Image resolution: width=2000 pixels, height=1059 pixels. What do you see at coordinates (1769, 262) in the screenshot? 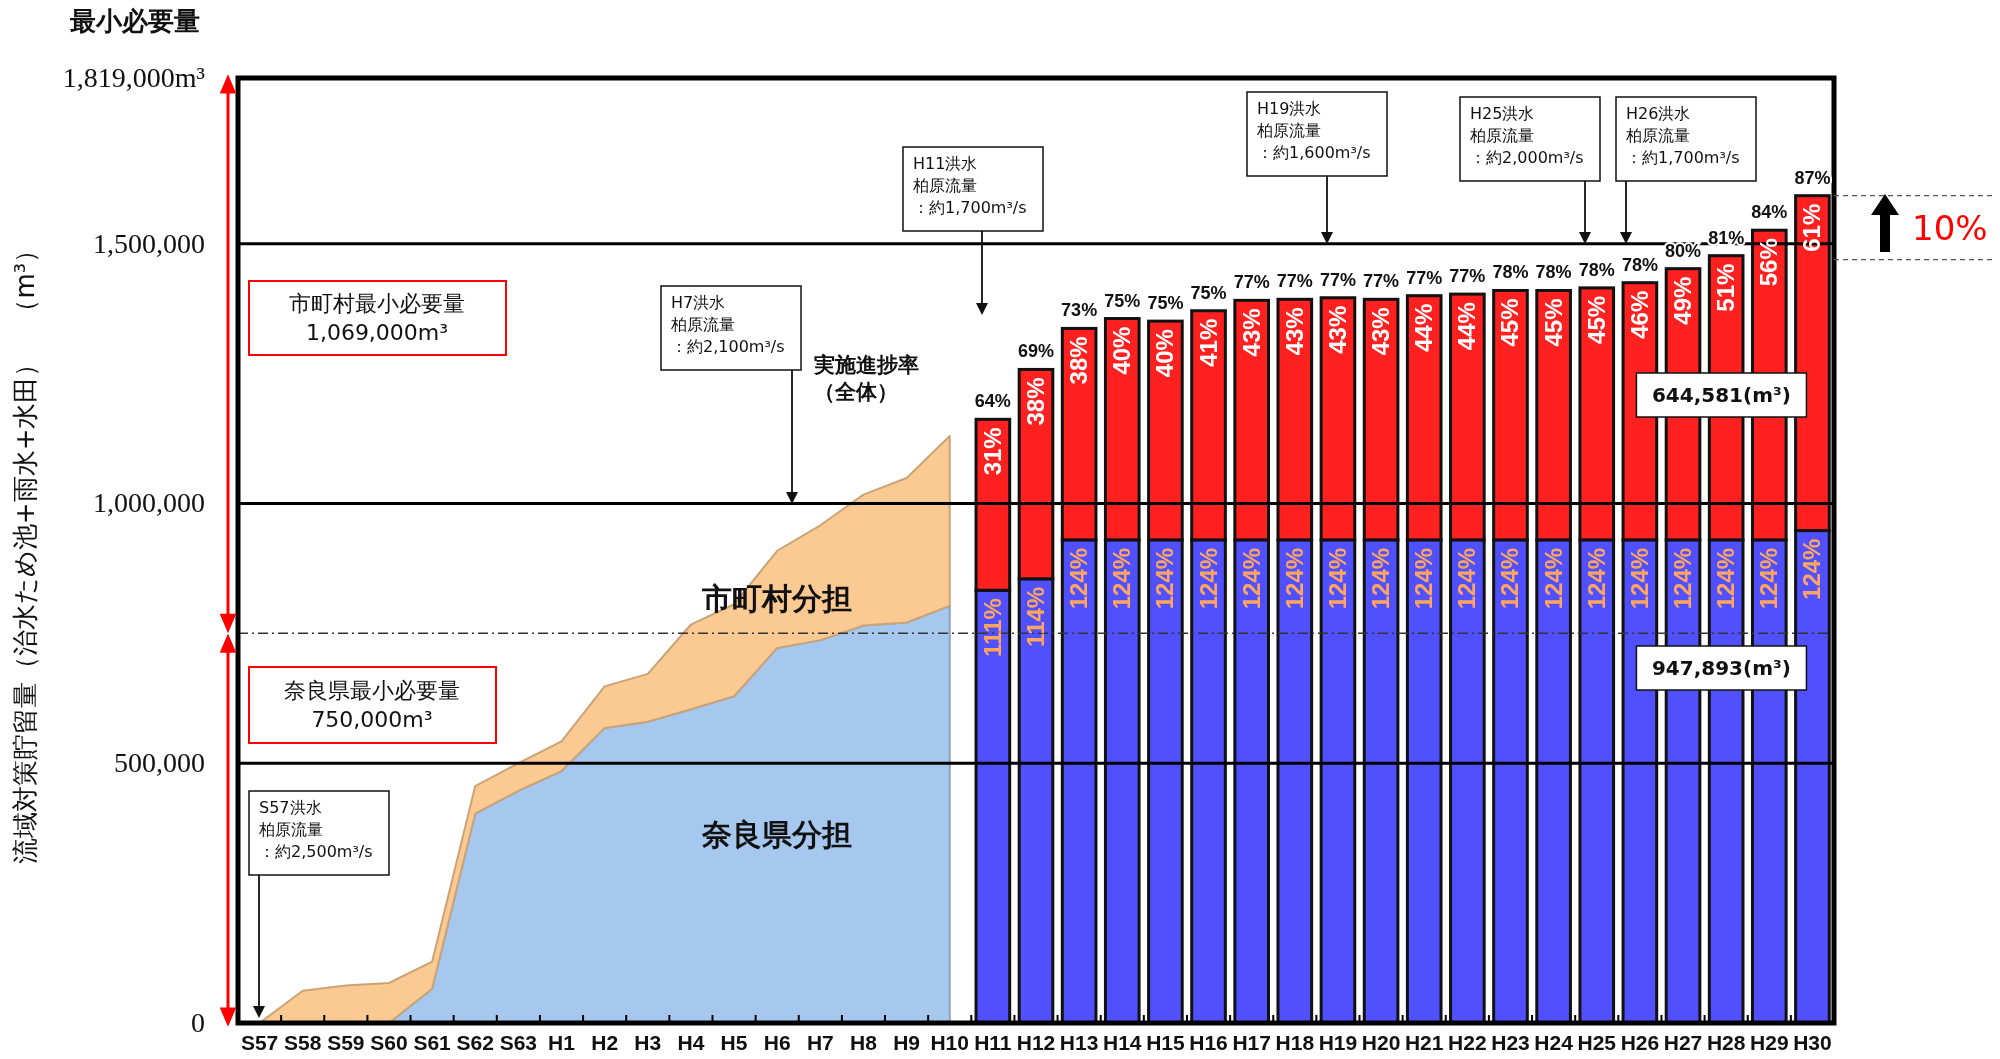
I see `annotation: 56%` at bounding box center [1769, 262].